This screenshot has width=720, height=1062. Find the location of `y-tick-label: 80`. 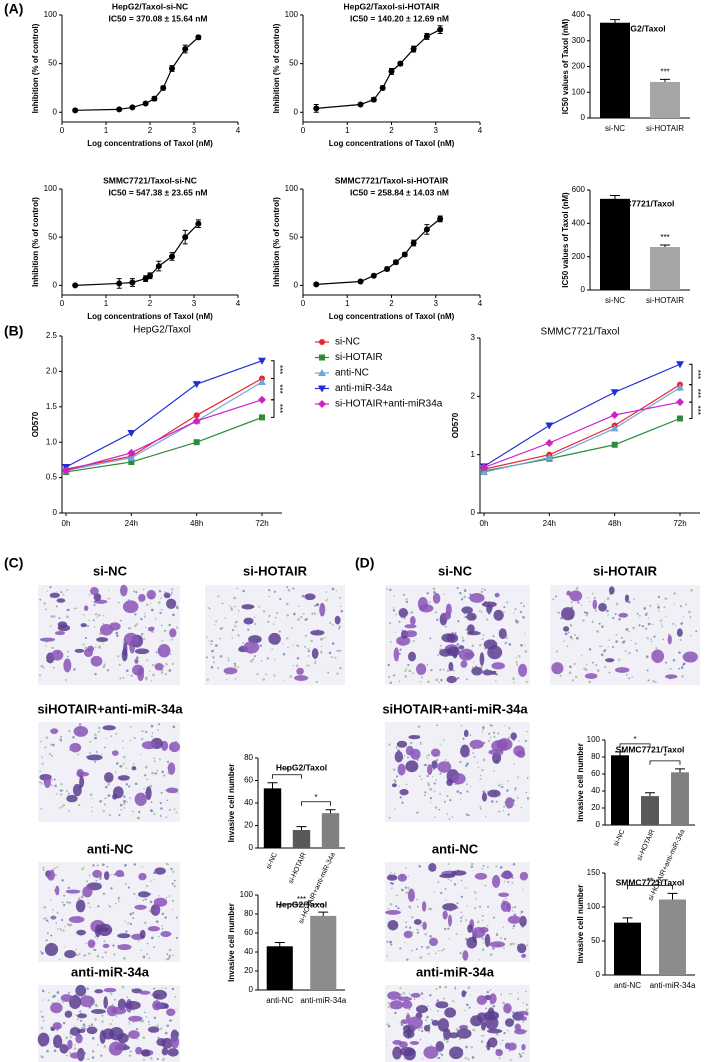

y-tick-label: 80 is located at coordinates (595, 756).